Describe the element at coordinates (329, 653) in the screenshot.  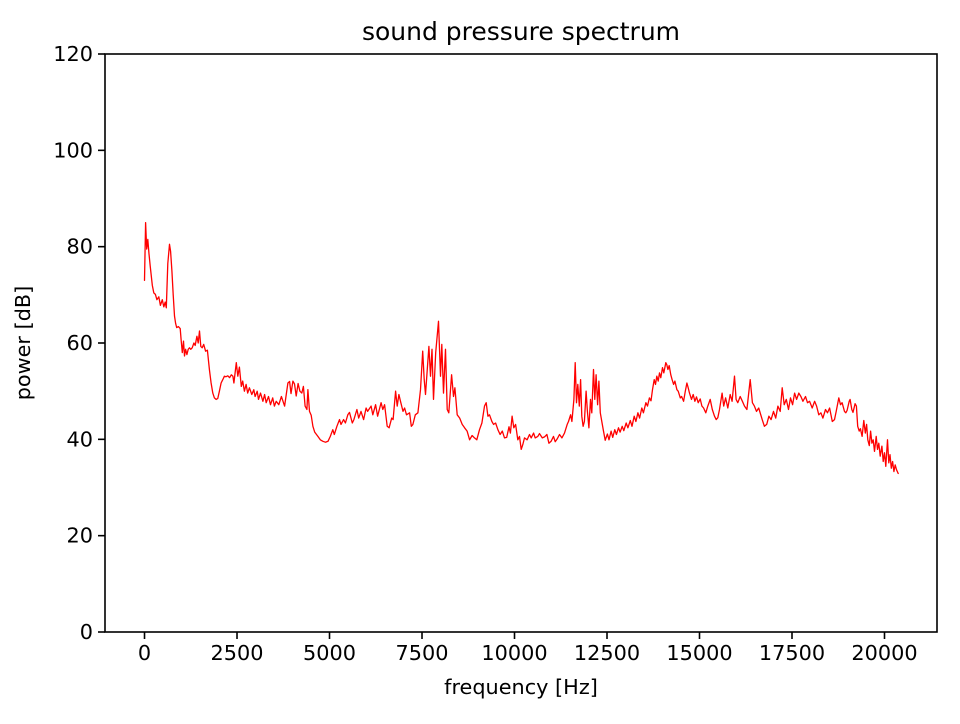
I see `x-tick-label: 5000` at that location.